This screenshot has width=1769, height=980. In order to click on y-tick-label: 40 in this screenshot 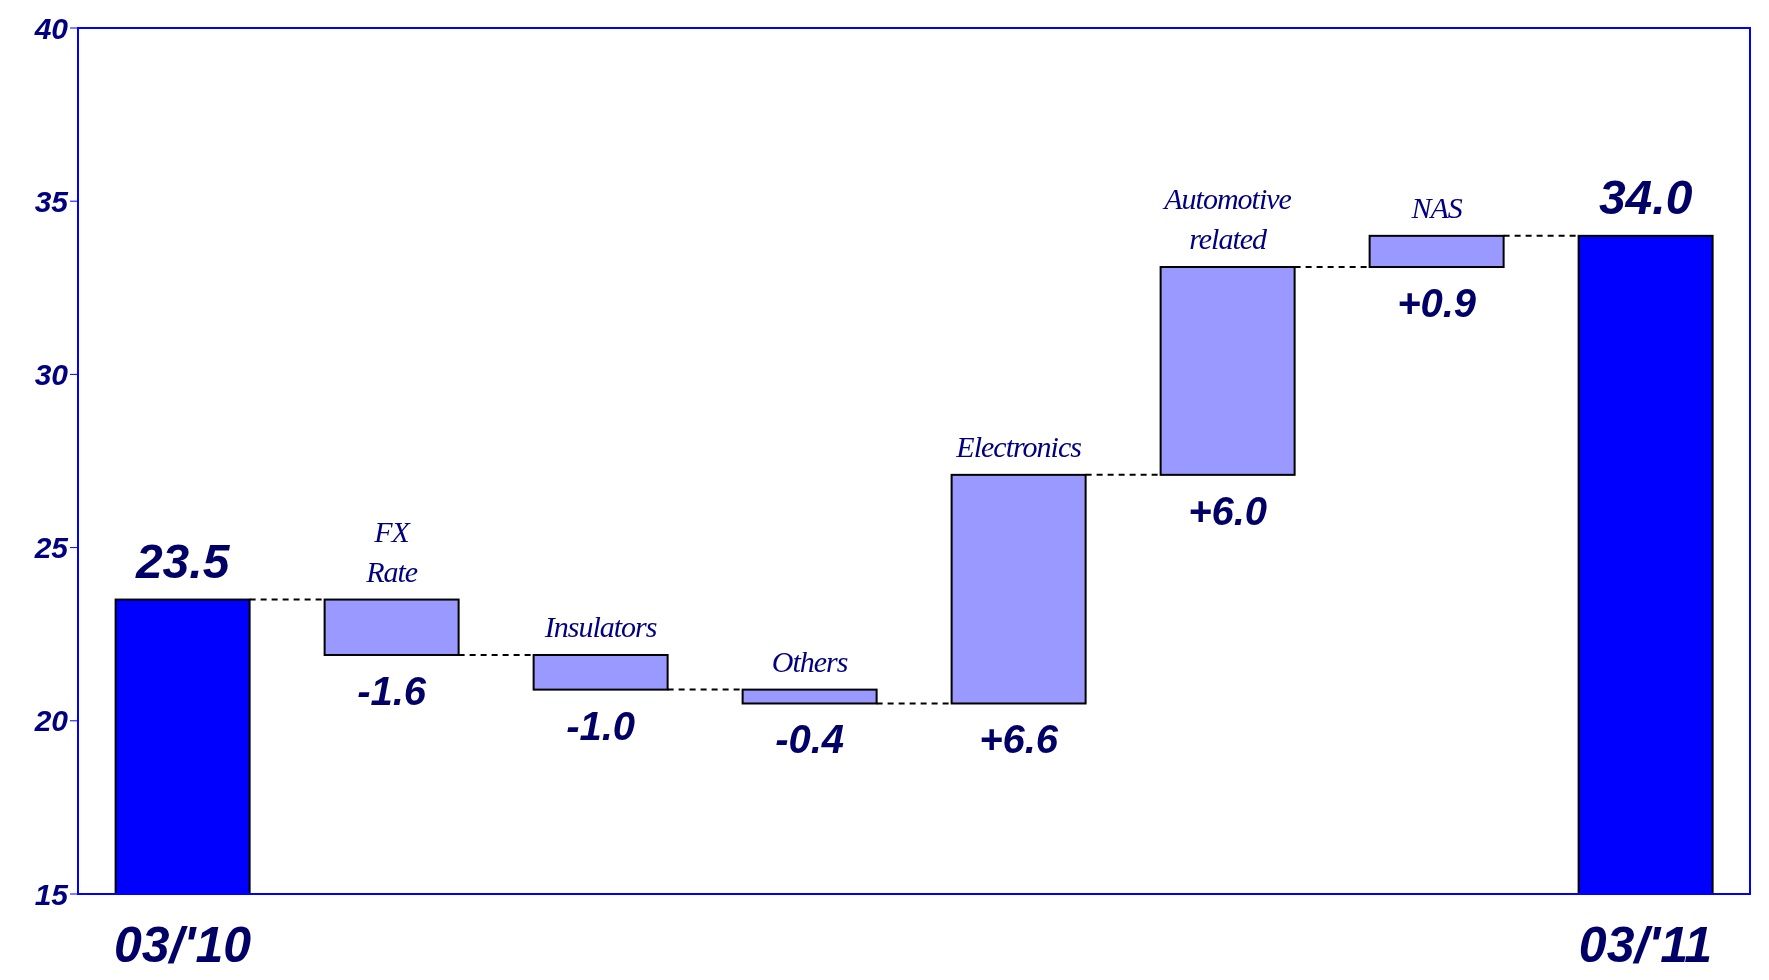, I will do `click(51, 28)`.